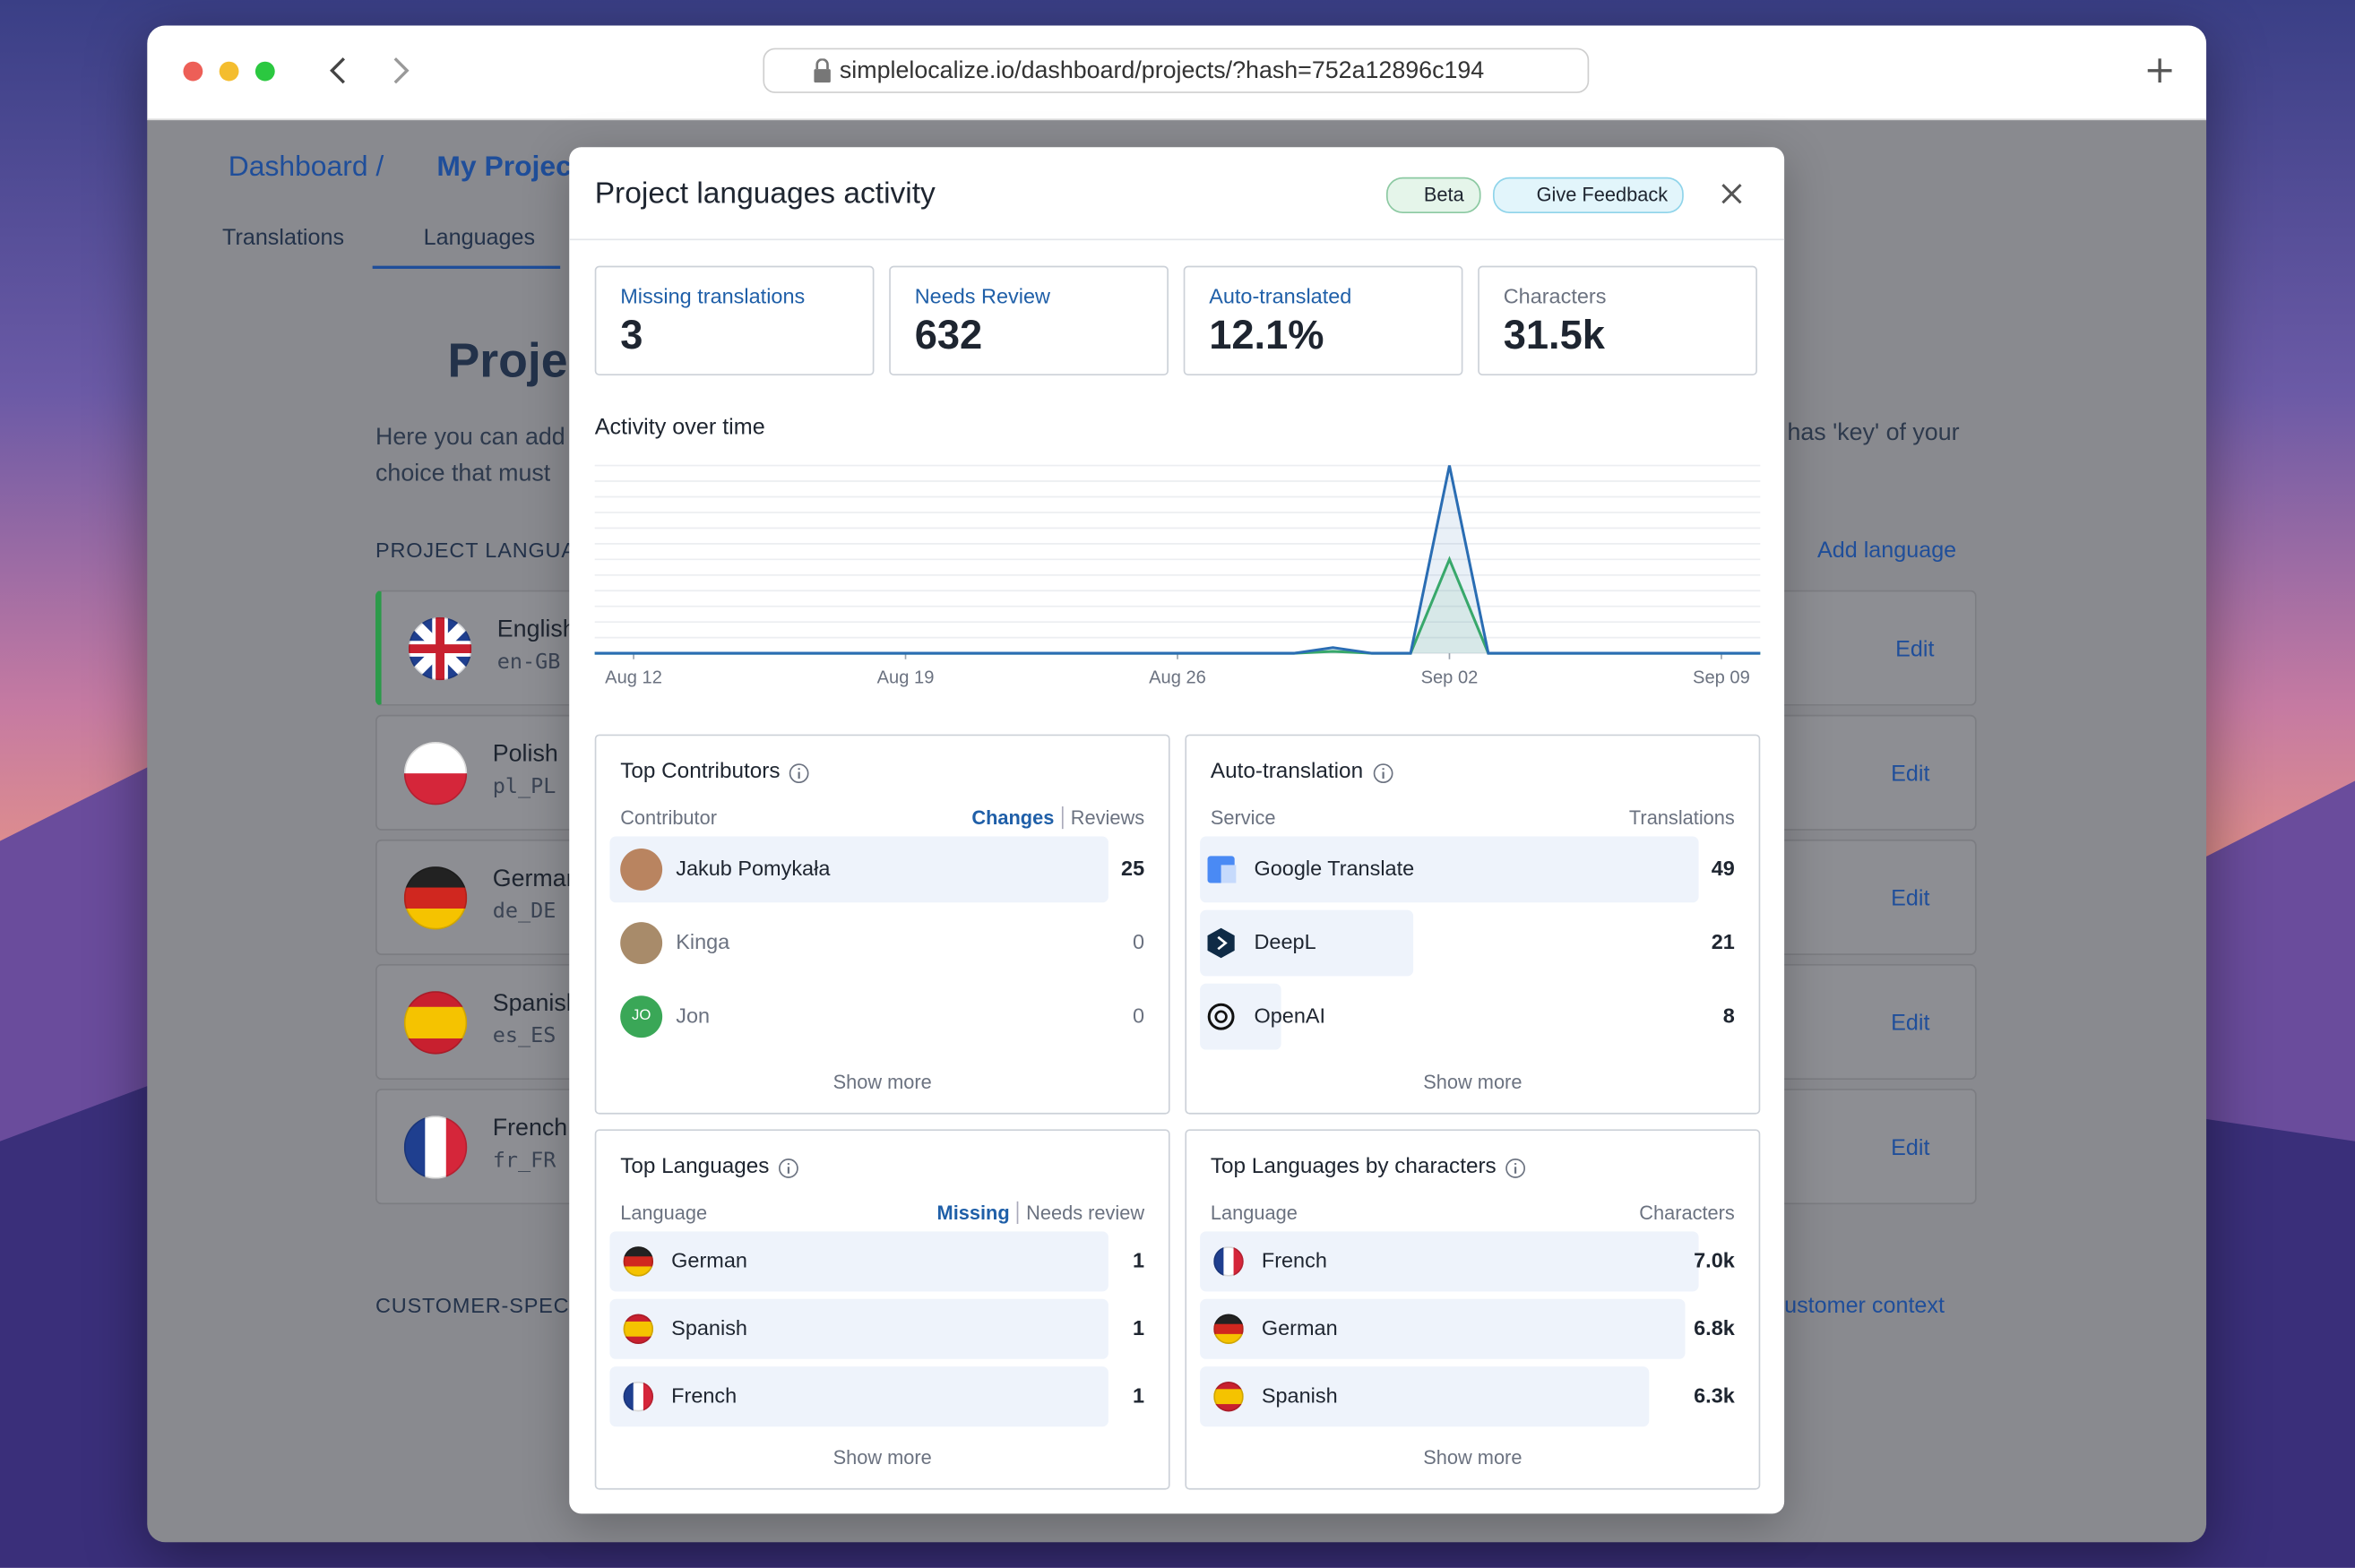 The image size is (2355, 1568). What do you see at coordinates (695, 1167) in the screenshot?
I see `panel-title: Top Languages` at bounding box center [695, 1167].